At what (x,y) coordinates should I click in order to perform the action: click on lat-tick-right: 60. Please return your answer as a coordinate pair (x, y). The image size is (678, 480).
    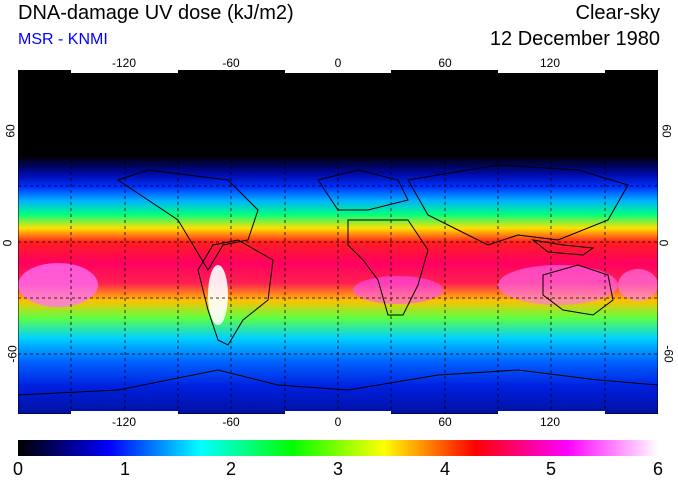
    Looking at the image, I should click on (666, 131).